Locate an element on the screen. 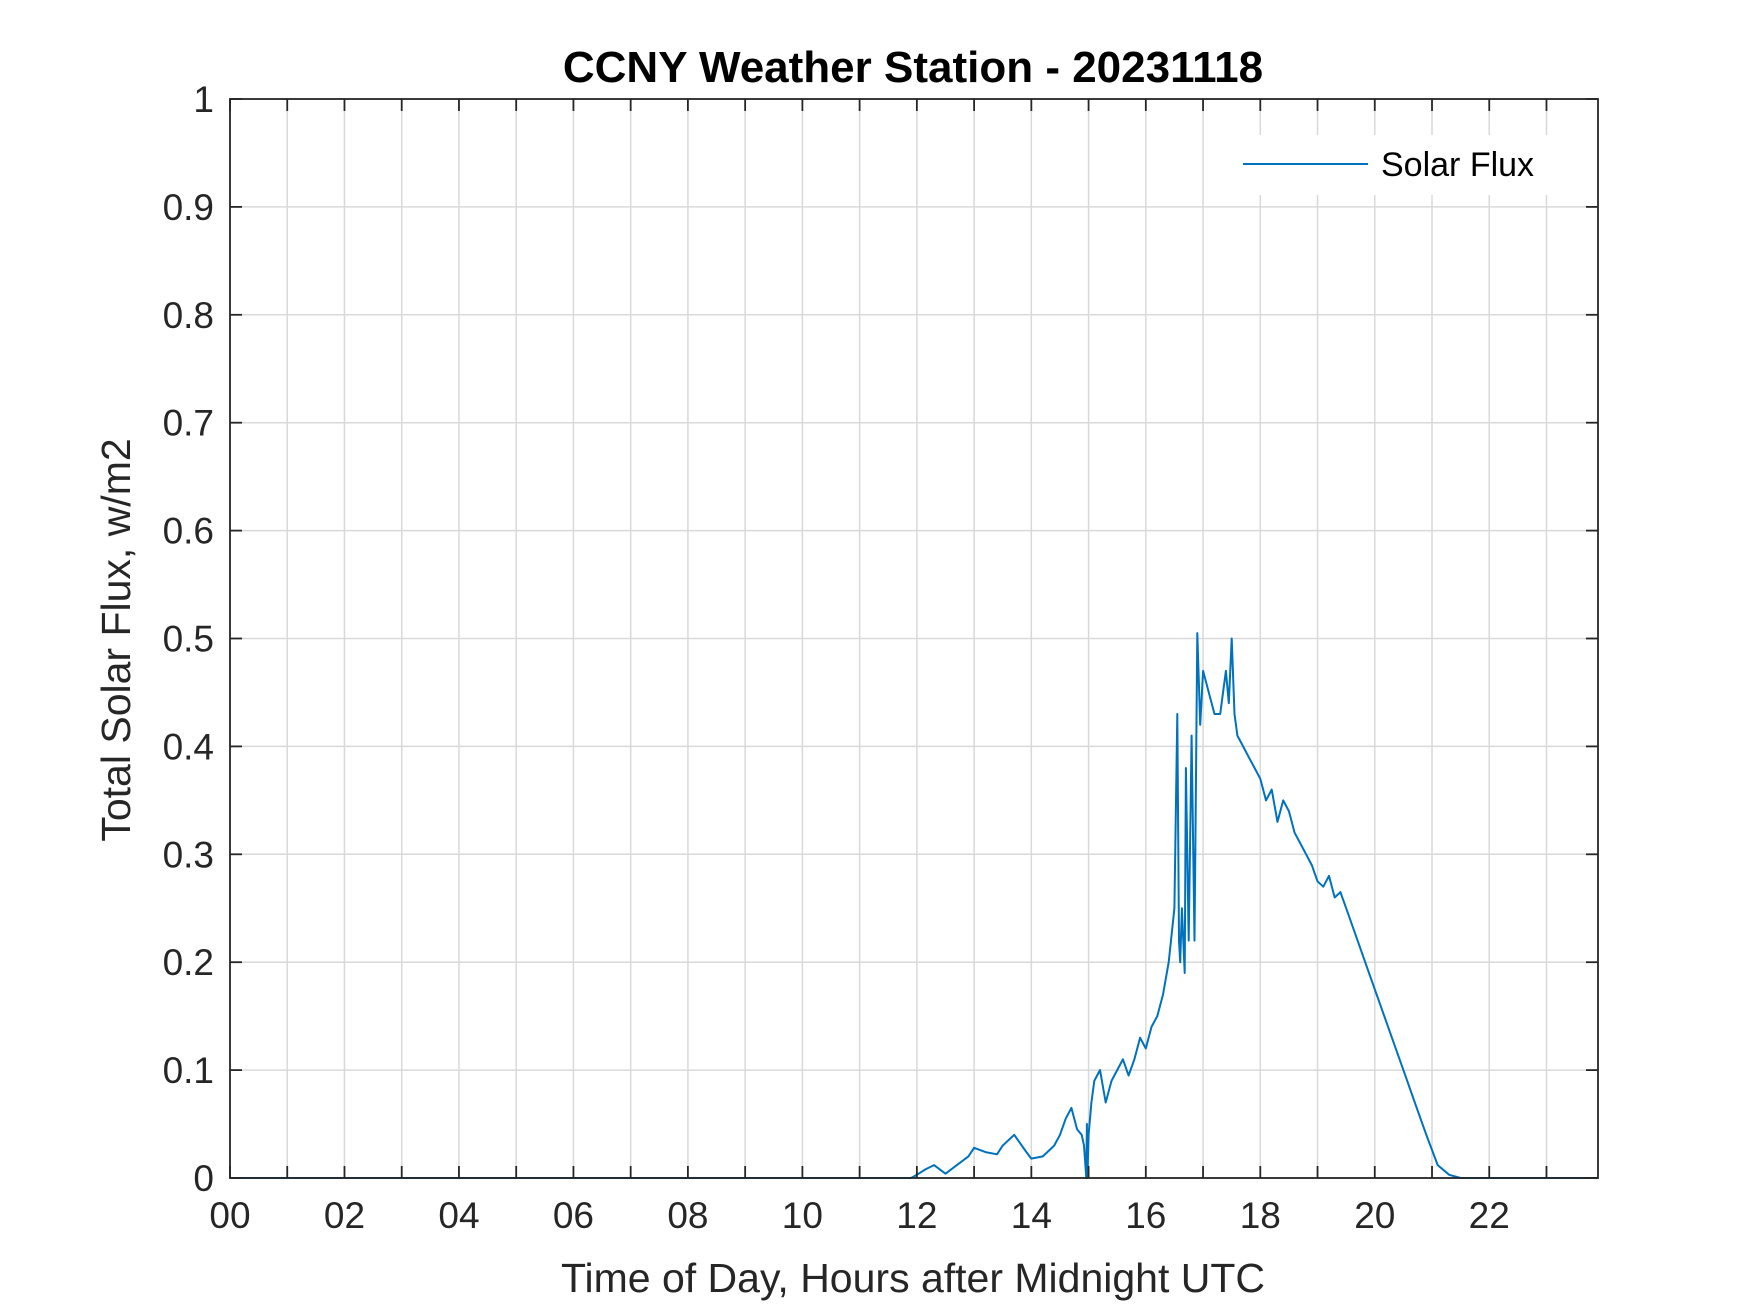  x-tick-label: 12 is located at coordinates (916, 1215).